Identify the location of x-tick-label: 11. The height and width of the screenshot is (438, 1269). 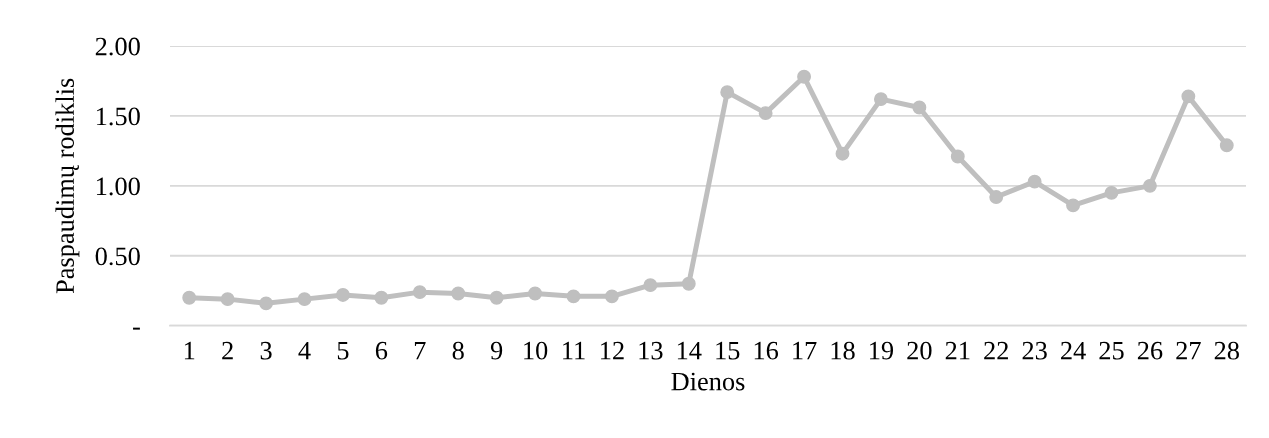
(574, 350).